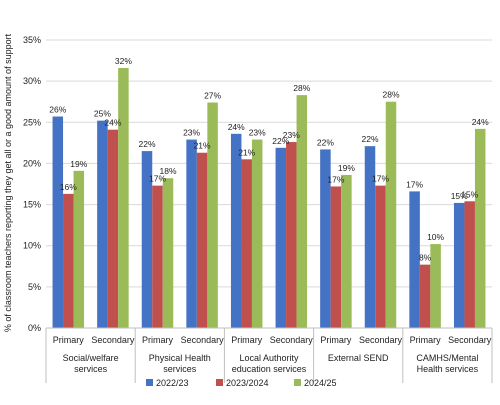 This screenshot has width=500, height=405. Describe the element at coordinates (32, 81) in the screenshot. I see `y-tick-label: 30%` at that location.